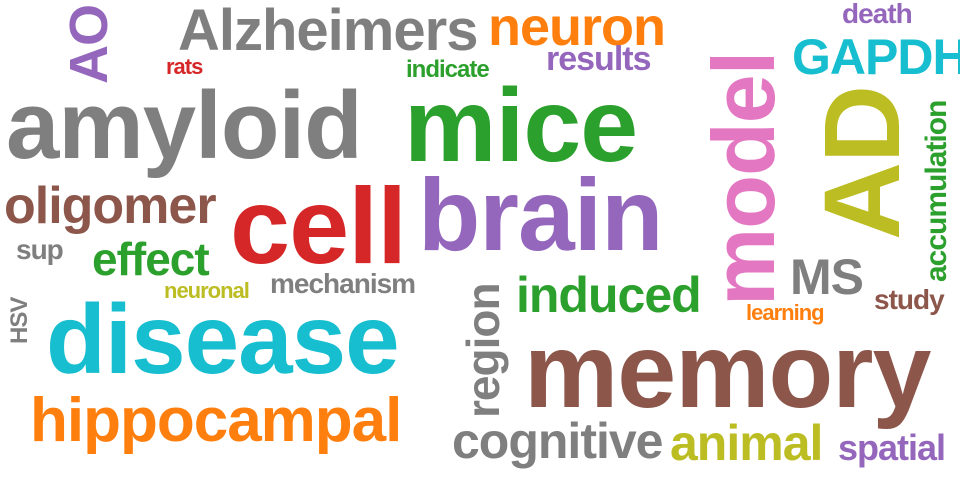 The image size is (960, 480). I want to click on word-sup: sup, so click(40, 249).